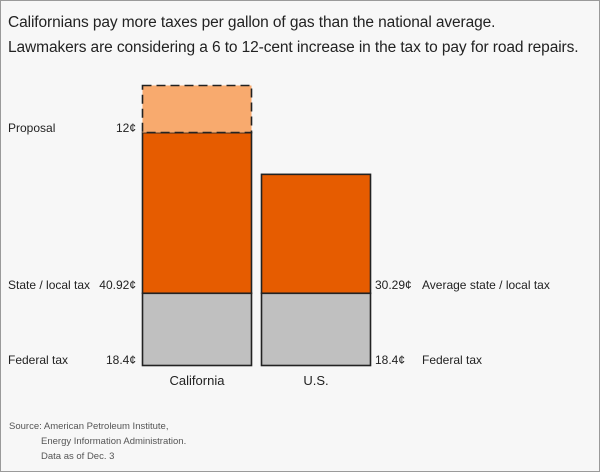  What do you see at coordinates (197, 213) in the screenshot?
I see `bar-california-state-local` at bounding box center [197, 213].